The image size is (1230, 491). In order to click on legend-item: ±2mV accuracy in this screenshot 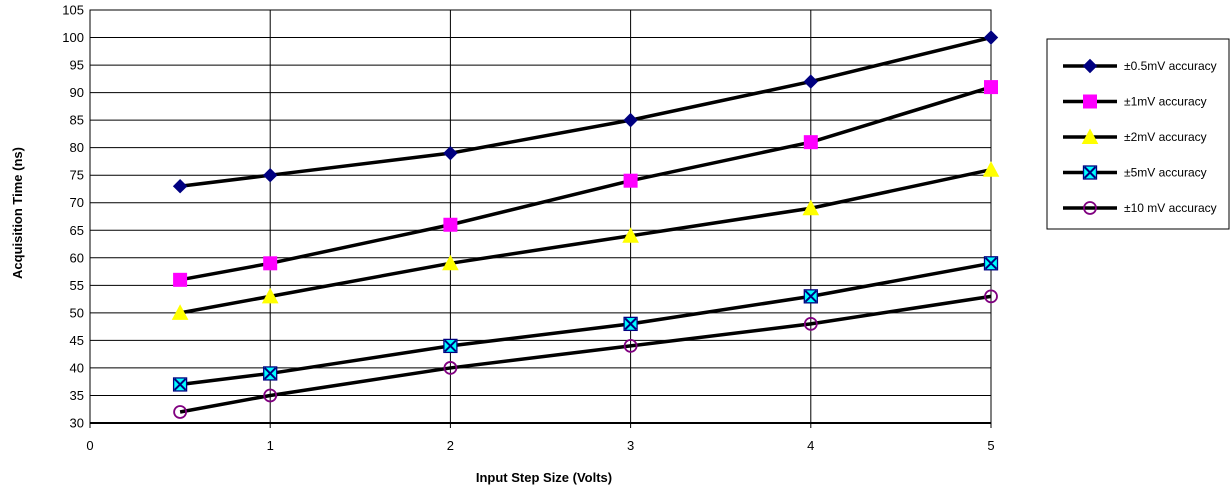, I will do `click(1135, 136)`.